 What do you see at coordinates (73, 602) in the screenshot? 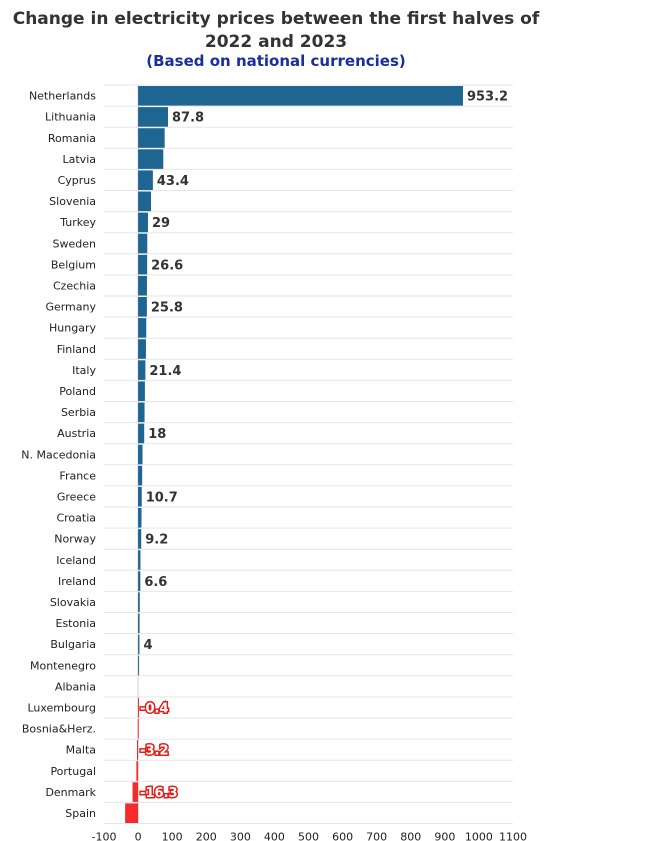
I see `category-label: Slovakia` at bounding box center [73, 602].